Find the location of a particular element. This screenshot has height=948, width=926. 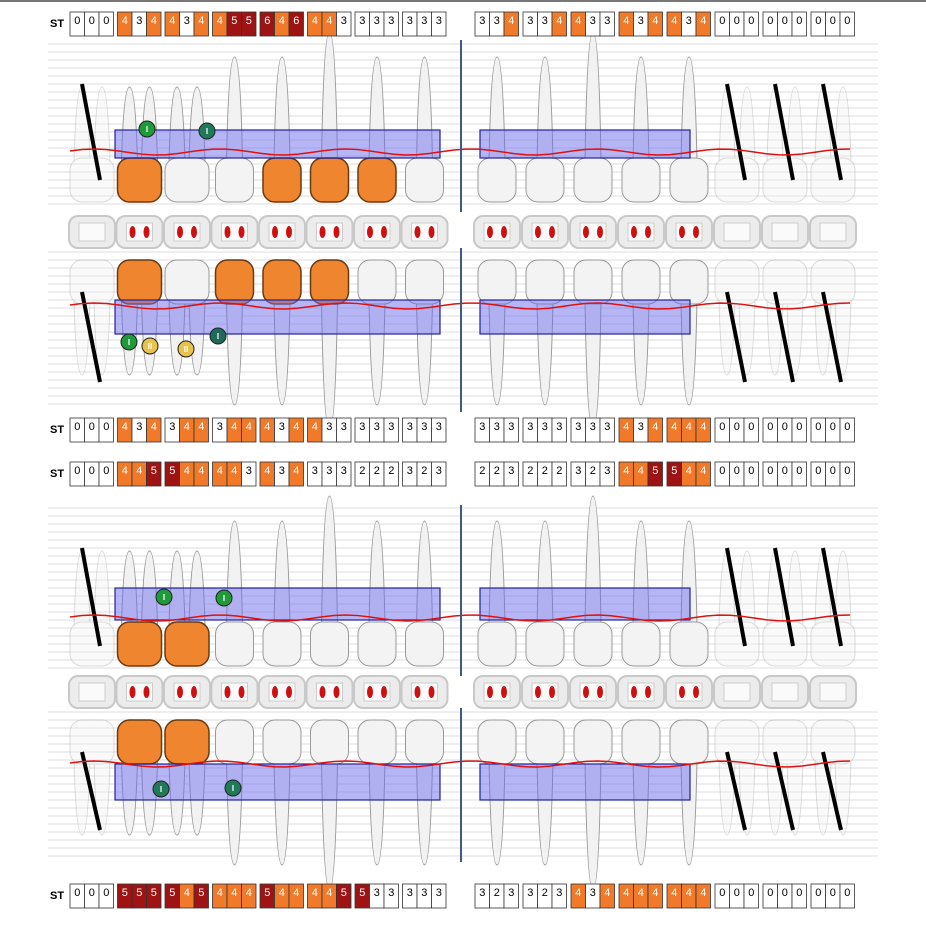

tooth is located at coordinates (737, 777).